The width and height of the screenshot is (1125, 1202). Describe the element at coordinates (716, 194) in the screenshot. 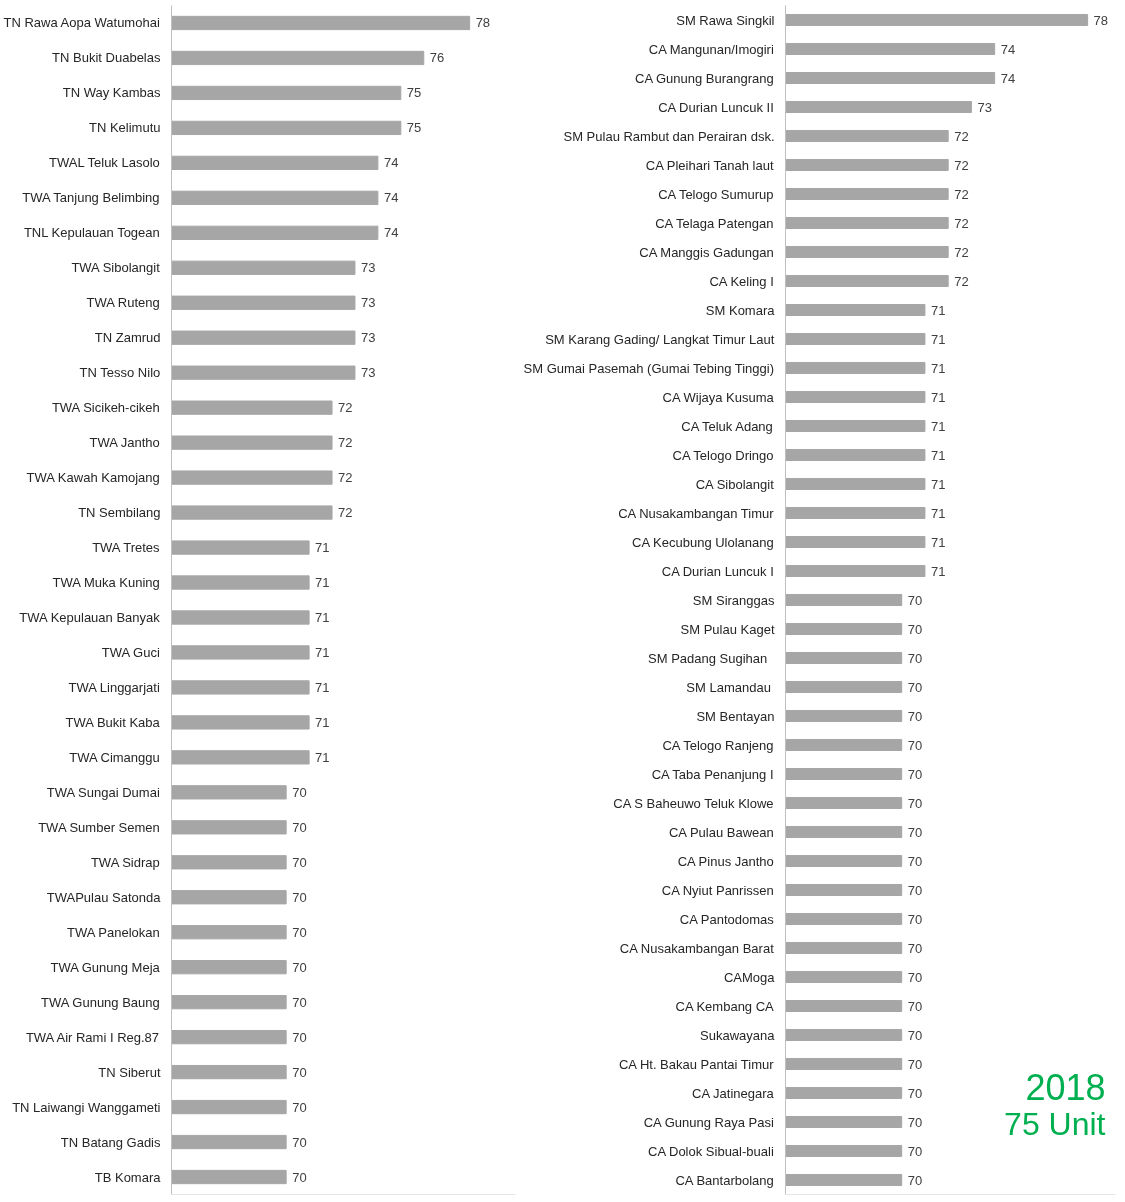

I see `y-tick-label: CA Telogo Sumurup` at that location.